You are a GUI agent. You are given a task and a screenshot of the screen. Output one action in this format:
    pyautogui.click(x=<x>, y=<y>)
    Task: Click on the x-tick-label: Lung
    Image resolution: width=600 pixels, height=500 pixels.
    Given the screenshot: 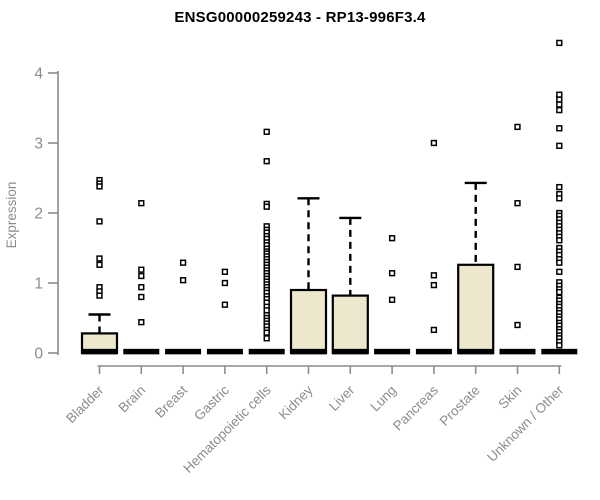 What is the action you would take?
    pyautogui.click(x=383, y=399)
    